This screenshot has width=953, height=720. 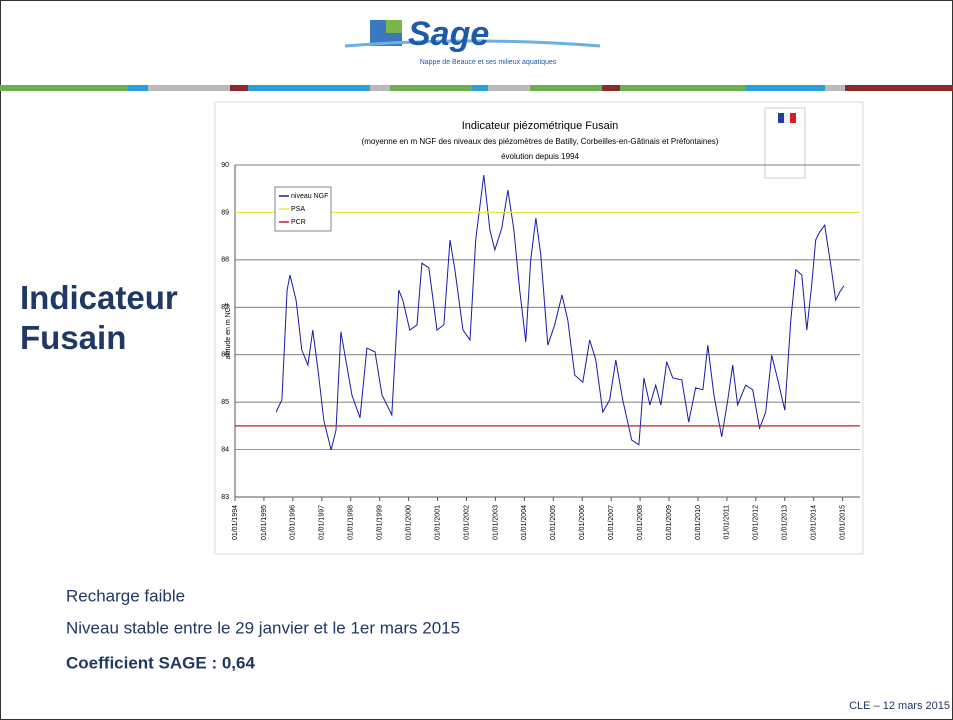 I want to click on x-tick-label: 01/01/1994, so click(x=235, y=522).